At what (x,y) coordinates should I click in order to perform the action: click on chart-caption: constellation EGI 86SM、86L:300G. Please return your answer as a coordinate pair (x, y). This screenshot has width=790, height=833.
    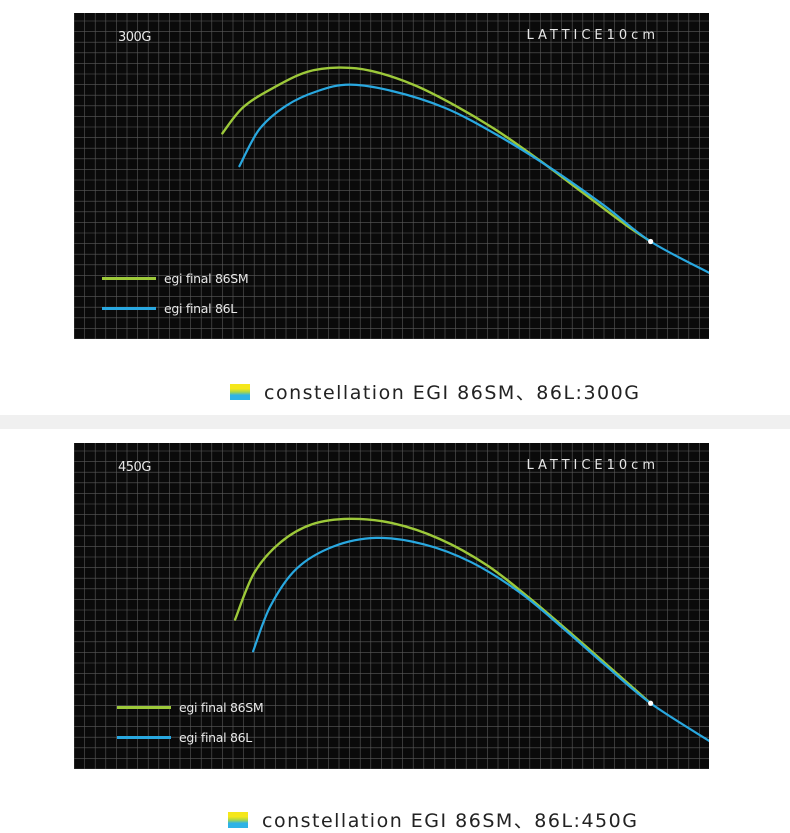
    Looking at the image, I should click on (435, 391).